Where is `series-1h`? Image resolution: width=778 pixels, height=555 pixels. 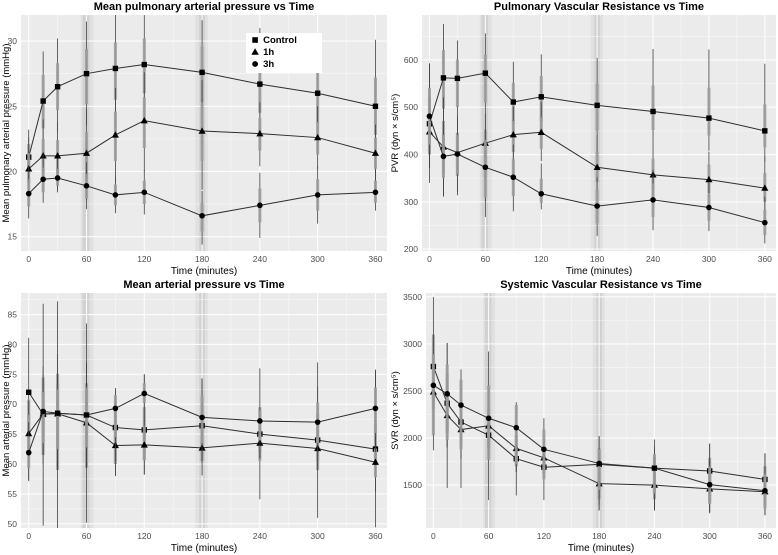
series-1h is located at coordinates (202, 136).